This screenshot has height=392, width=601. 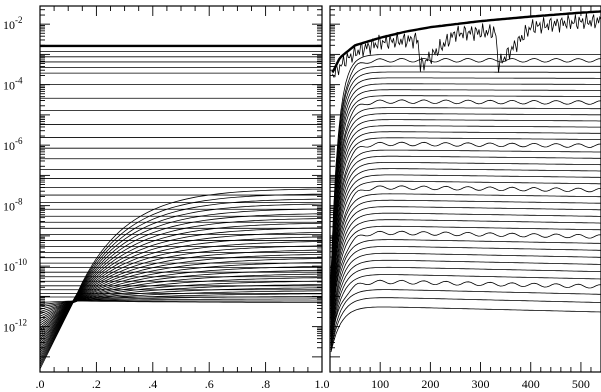 I want to click on left-x-tick-label: .8, so click(x=265, y=384).